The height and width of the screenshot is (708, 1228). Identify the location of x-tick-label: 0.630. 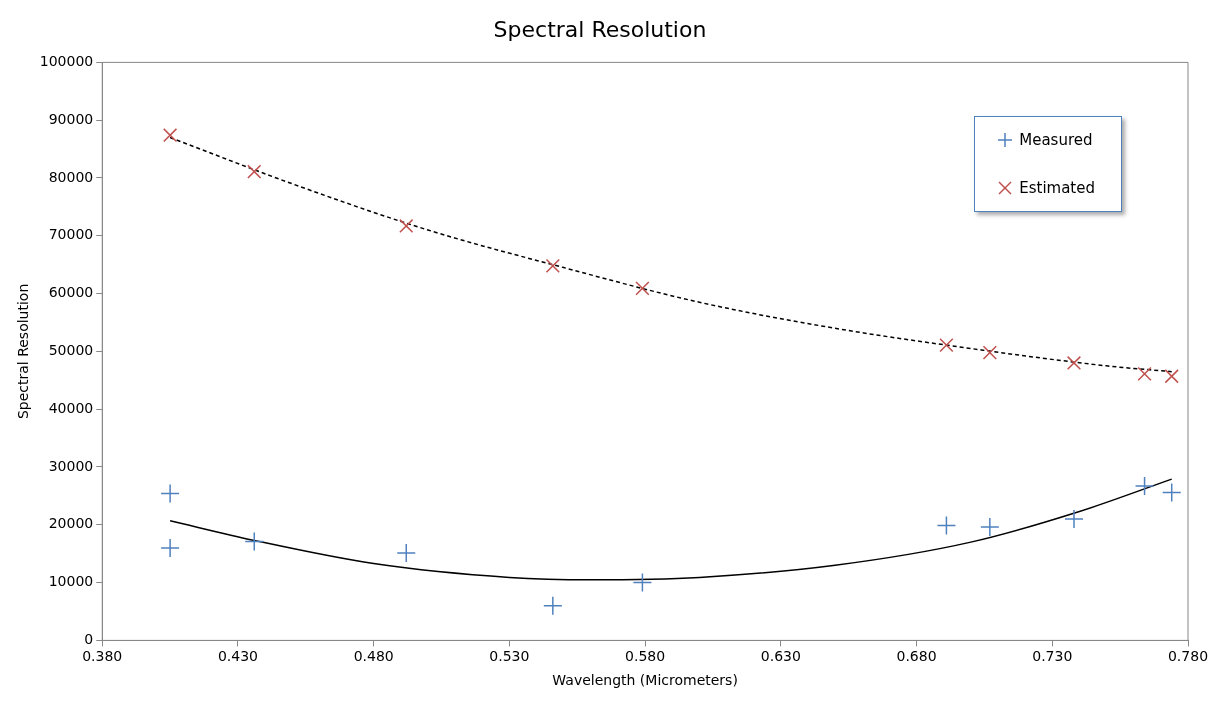
(780, 656).